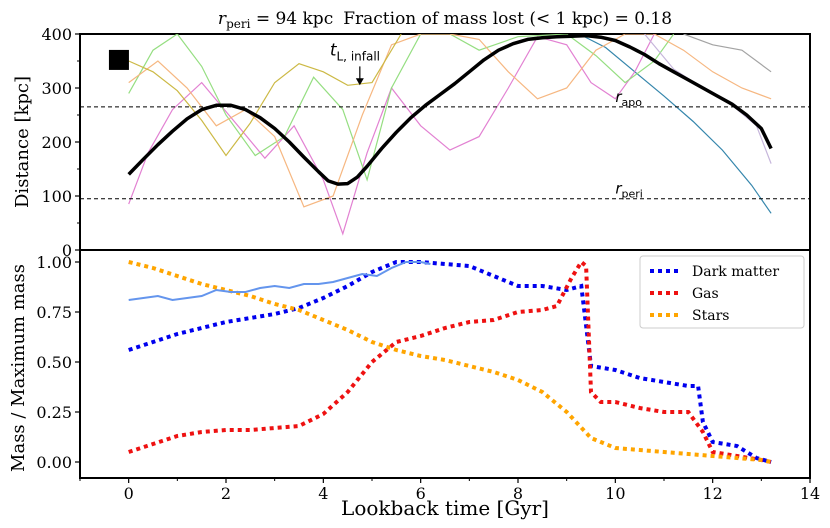  I want to click on top-ytick-label: 100, so click(56, 196).